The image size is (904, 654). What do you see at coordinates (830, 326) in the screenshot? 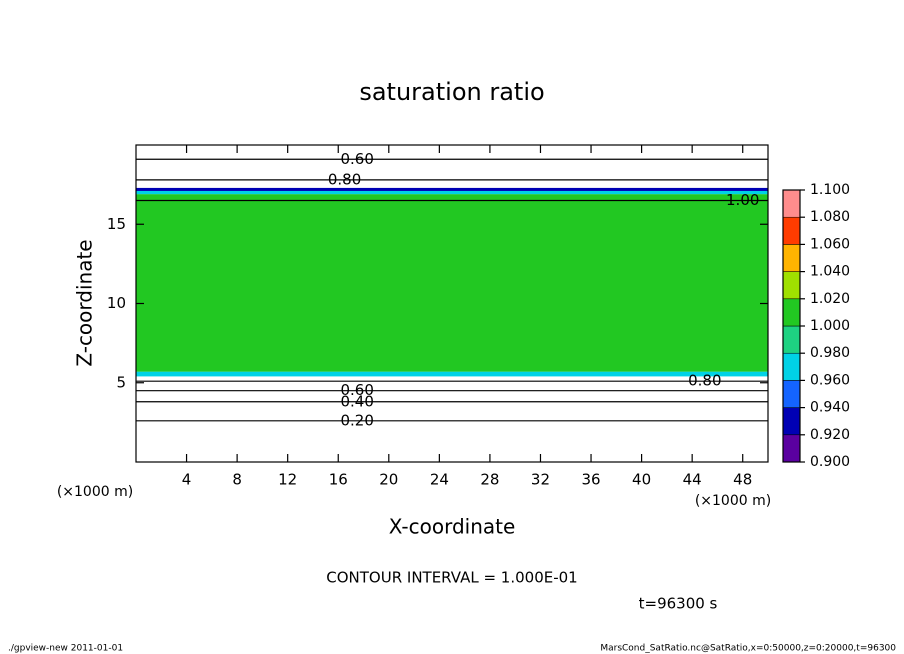
I see `colorbar-label: 1.000` at bounding box center [830, 326].